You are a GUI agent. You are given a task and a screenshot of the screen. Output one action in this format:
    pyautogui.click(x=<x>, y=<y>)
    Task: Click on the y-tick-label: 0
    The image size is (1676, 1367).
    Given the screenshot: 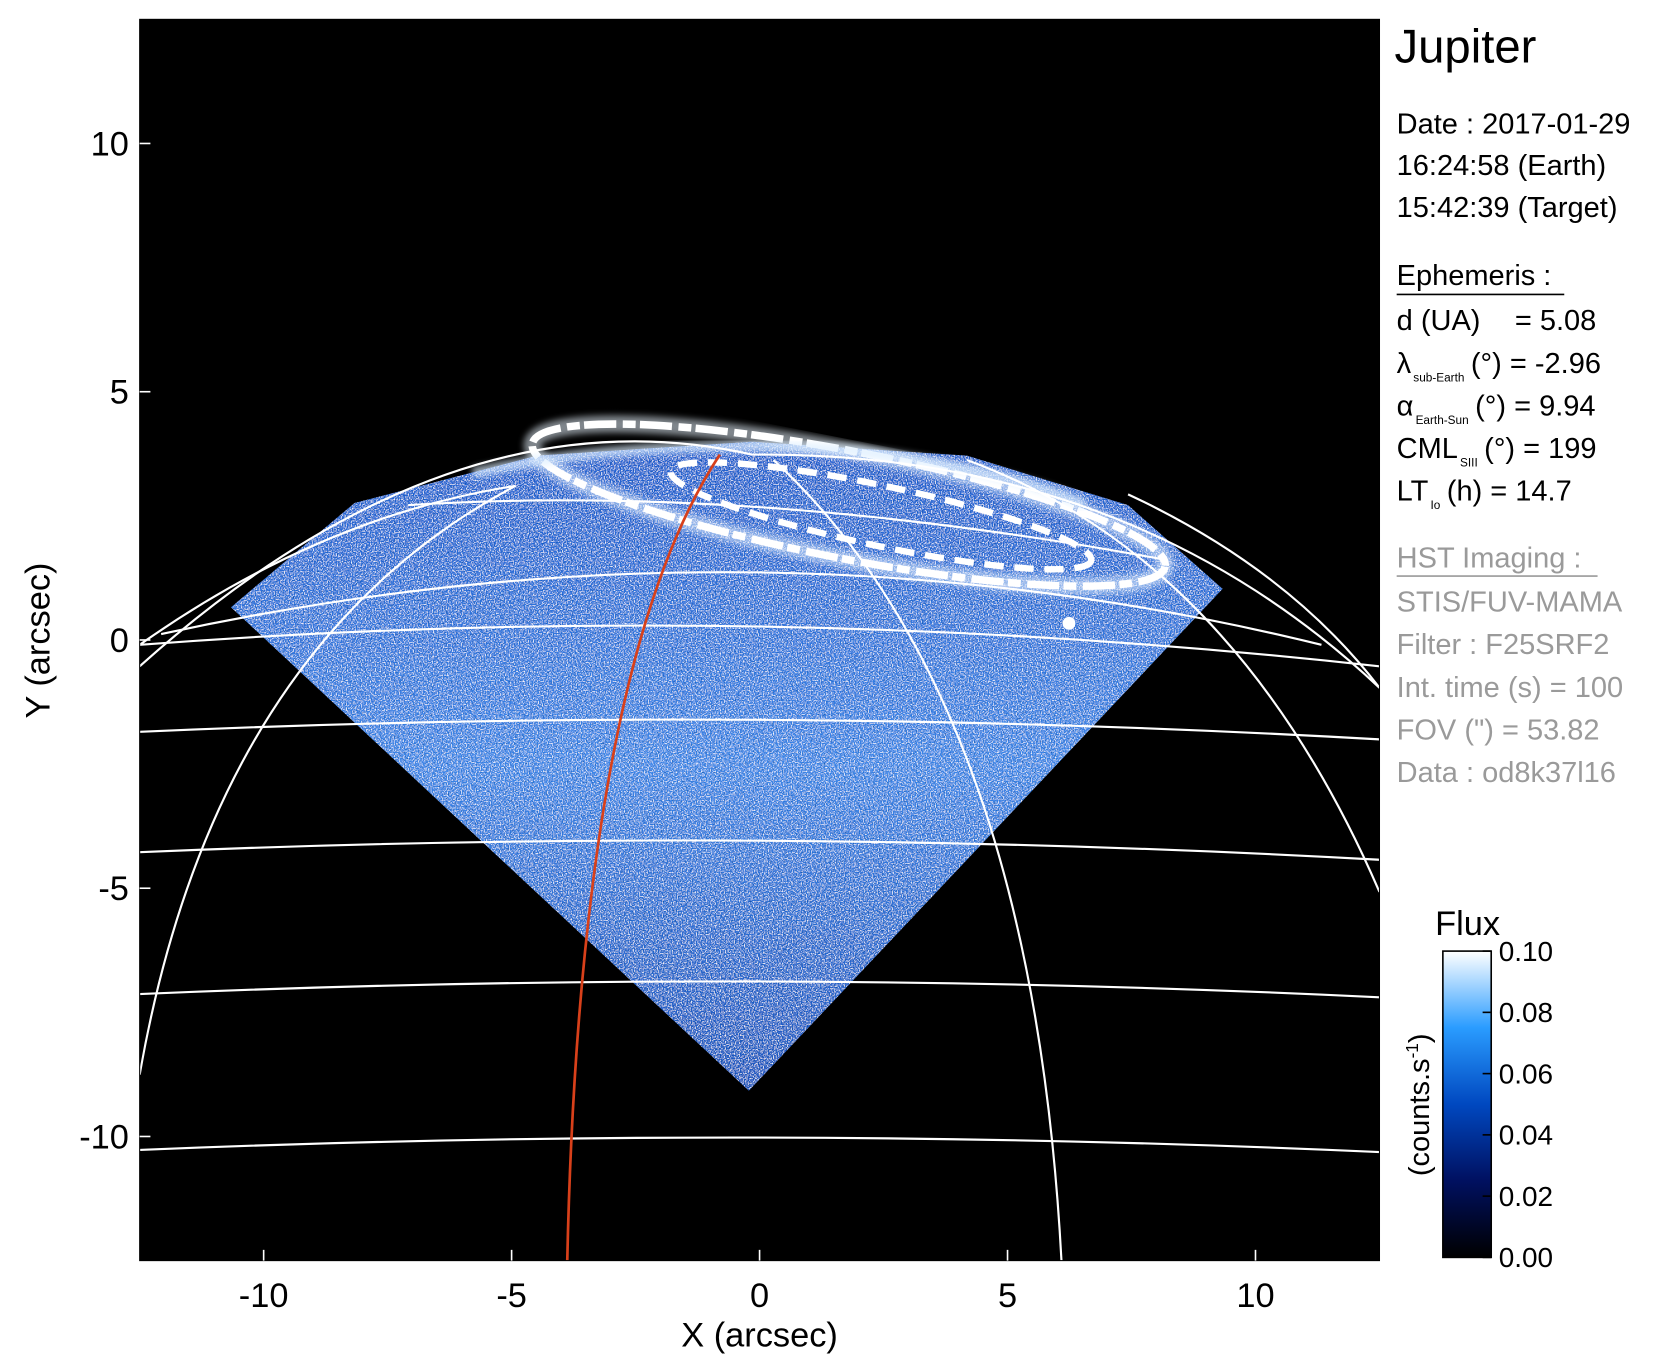 What is the action you would take?
    pyautogui.click(x=119, y=641)
    